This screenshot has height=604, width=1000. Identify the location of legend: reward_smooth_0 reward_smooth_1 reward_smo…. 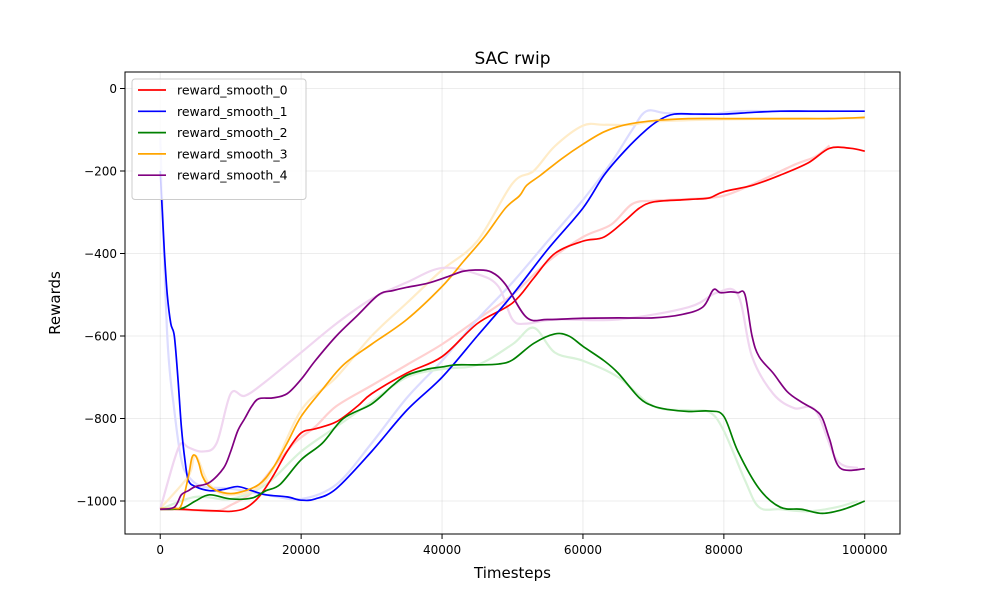
(219, 139).